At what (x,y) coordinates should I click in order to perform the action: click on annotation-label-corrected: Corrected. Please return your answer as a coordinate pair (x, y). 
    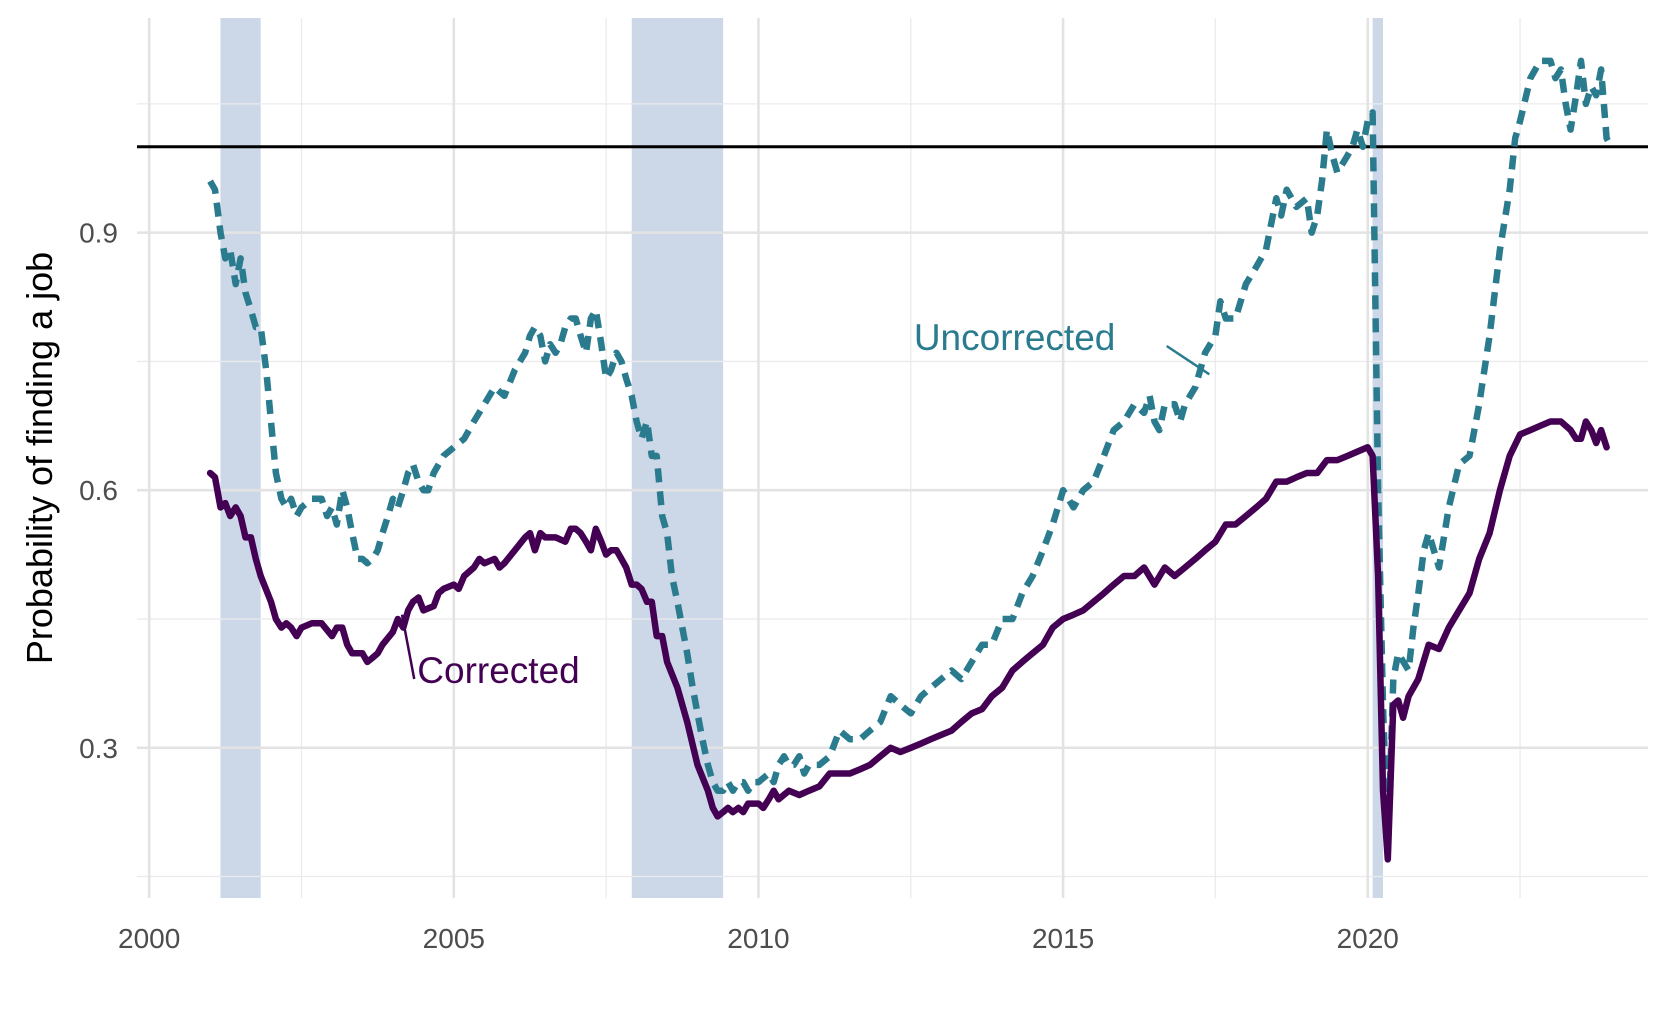
    Looking at the image, I should click on (498, 670).